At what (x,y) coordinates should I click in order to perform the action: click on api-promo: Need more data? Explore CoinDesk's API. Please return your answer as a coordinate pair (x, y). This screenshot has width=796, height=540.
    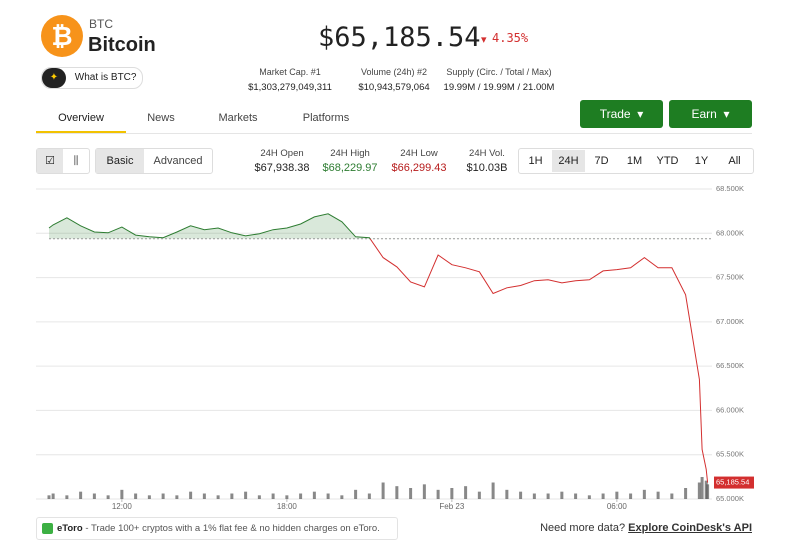
    Looking at the image, I should click on (646, 528).